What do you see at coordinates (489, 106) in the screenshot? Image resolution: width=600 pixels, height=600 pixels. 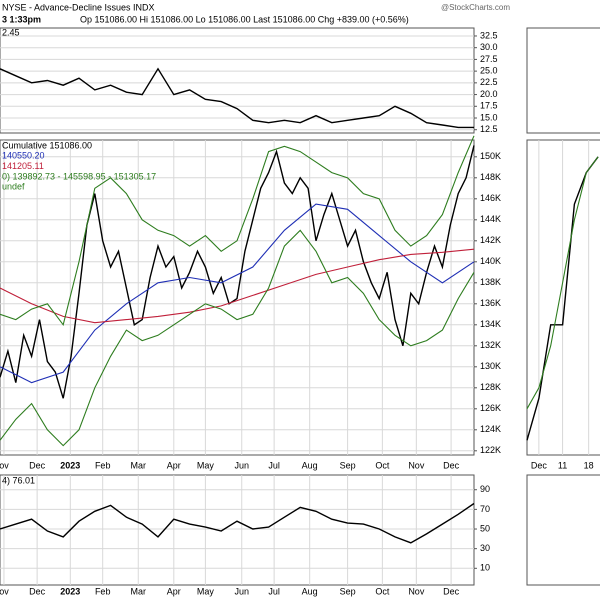 I see `y-tick-label: 17.5` at bounding box center [489, 106].